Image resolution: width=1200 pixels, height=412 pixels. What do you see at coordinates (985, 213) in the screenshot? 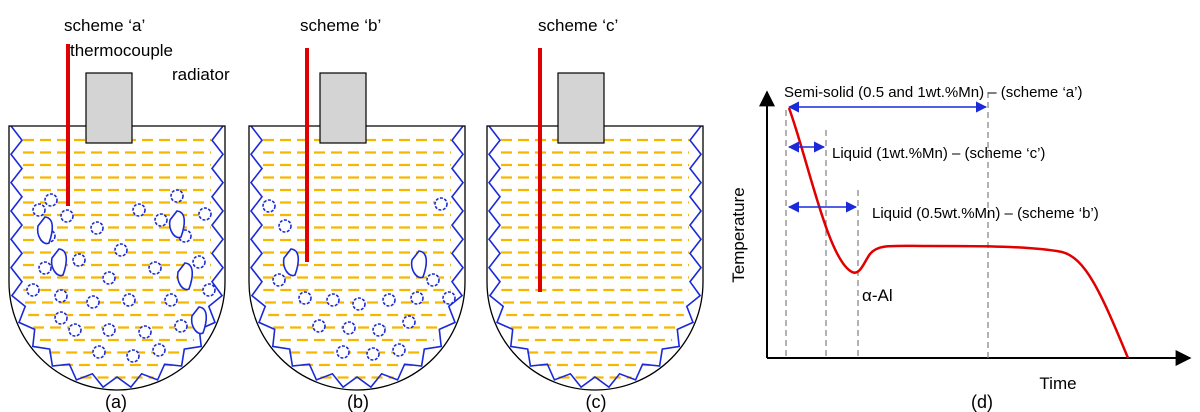
I see `annotation-liquid-05: Liquid (0.5wt.%Mn) – (scheme ‘b’)` at bounding box center [985, 213].